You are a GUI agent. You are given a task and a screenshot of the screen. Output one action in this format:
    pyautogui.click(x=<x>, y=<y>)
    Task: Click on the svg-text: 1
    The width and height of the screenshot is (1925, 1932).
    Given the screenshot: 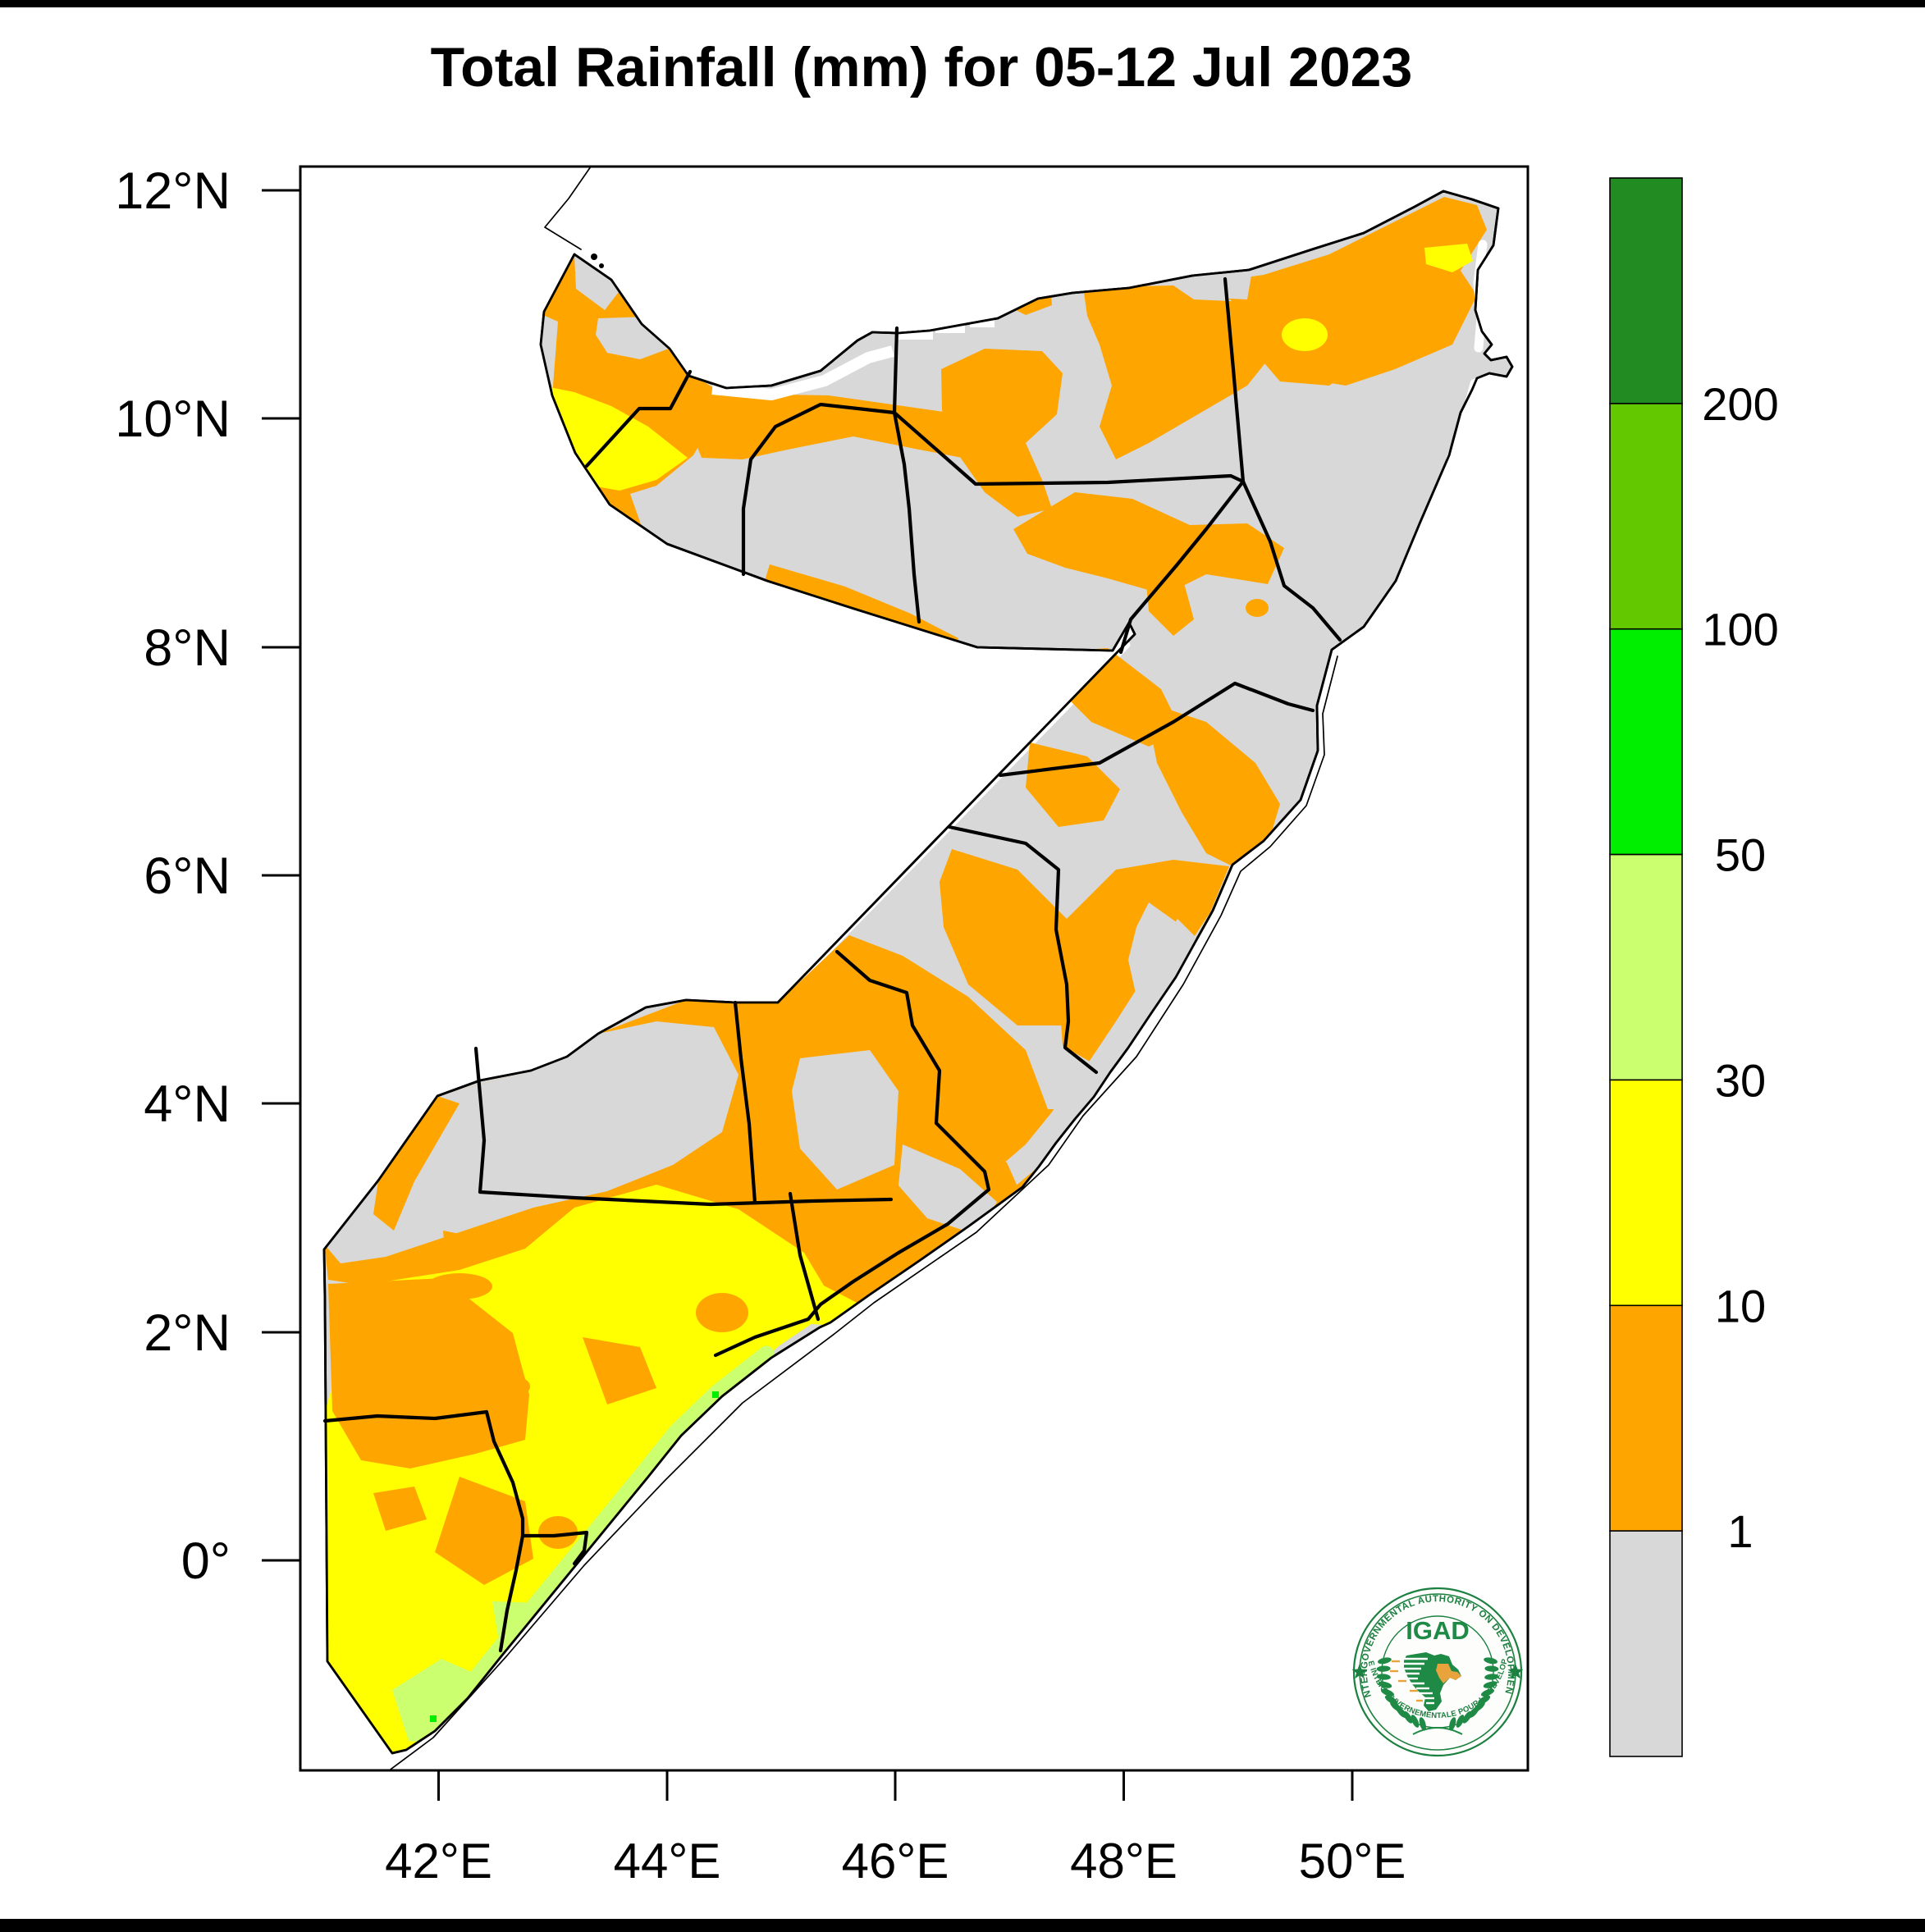 What is the action you would take?
    pyautogui.click(x=1740, y=1531)
    